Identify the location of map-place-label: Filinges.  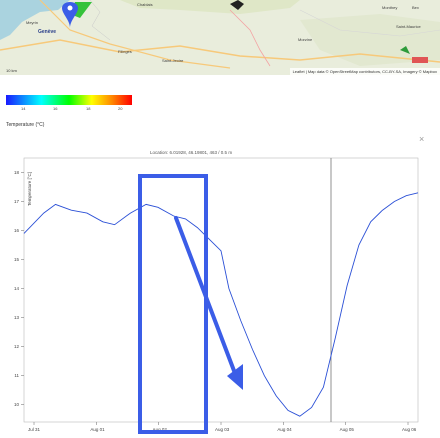
(125, 51).